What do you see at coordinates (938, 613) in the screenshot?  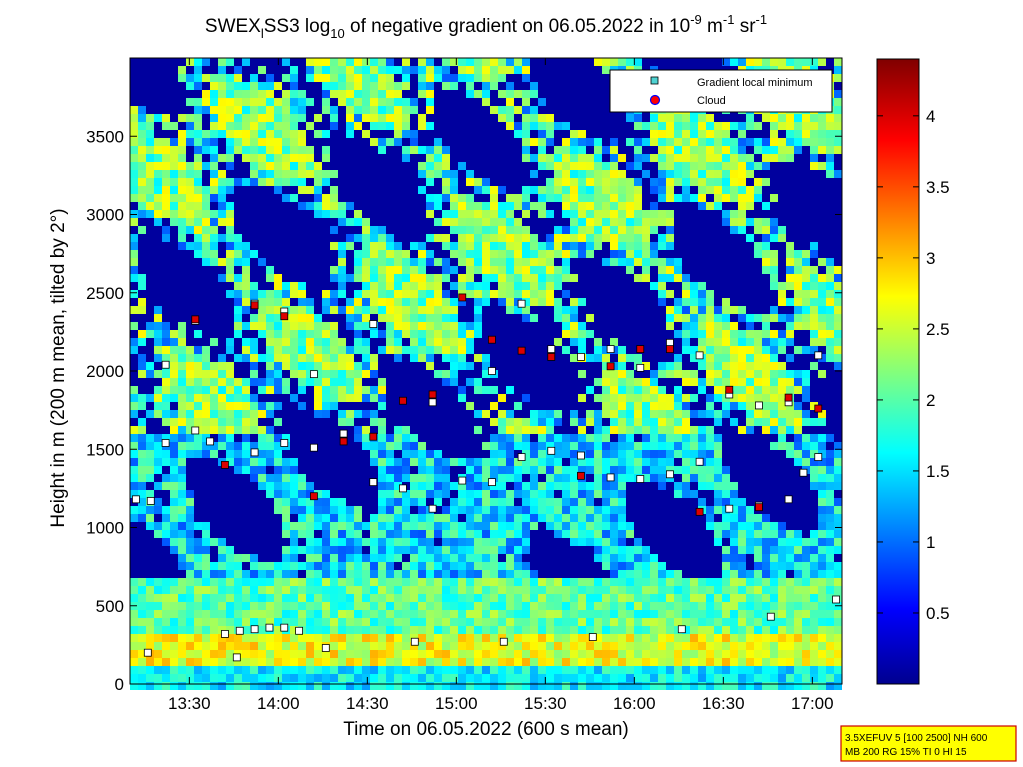 I see `colorbar-tick-label: 0.5` at bounding box center [938, 613].